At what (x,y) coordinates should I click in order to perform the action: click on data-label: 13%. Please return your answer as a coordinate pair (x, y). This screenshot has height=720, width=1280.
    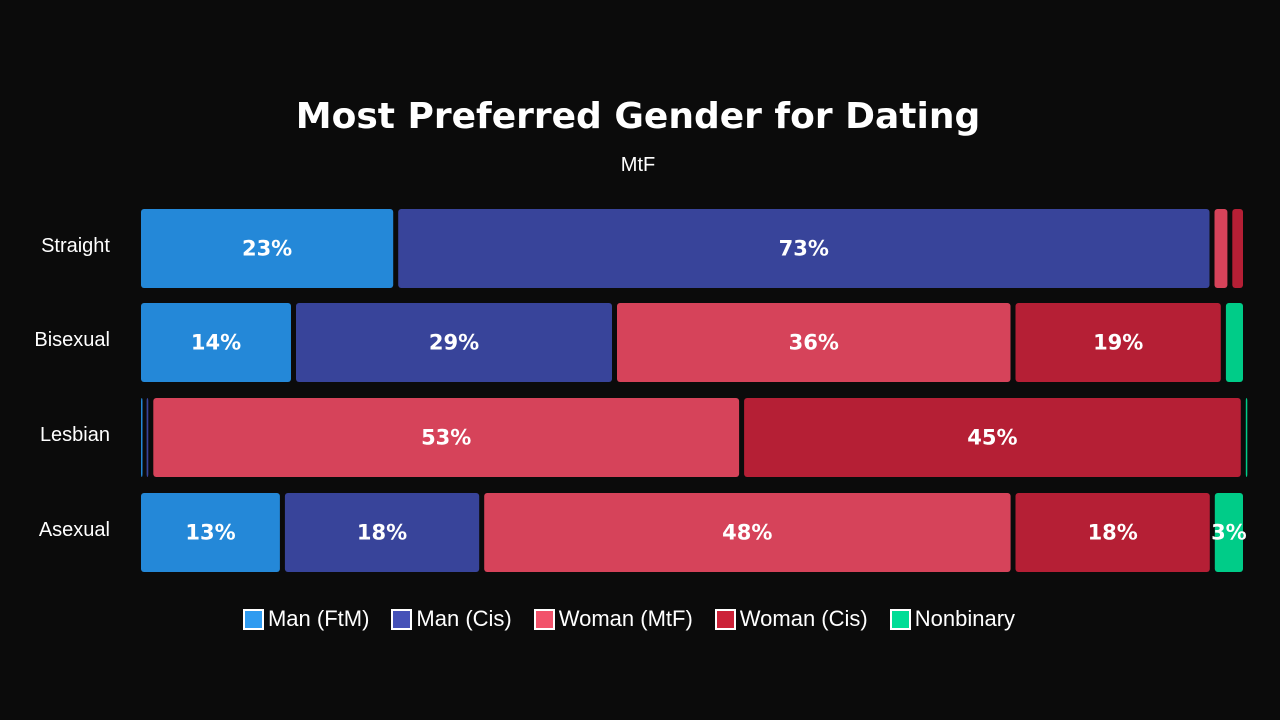
    Looking at the image, I should click on (210, 533).